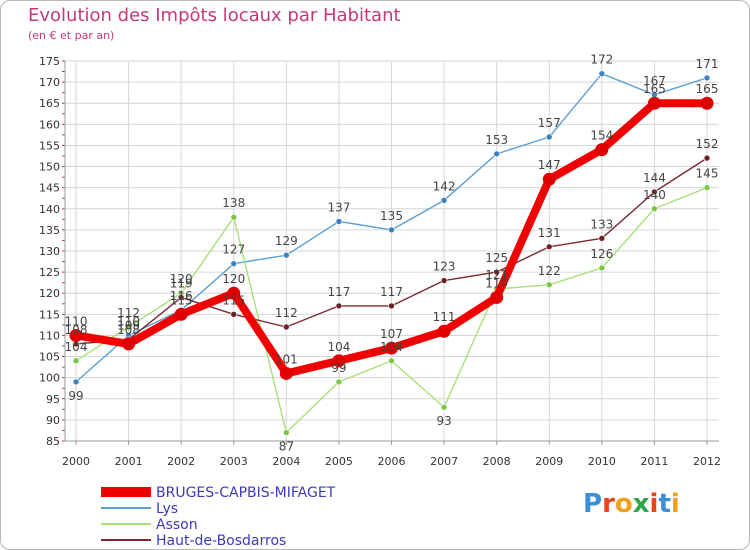 The image size is (750, 550). What do you see at coordinates (233, 279) in the screenshot?
I see `data-label-bruges-capbis-mifaget: 120` at bounding box center [233, 279].